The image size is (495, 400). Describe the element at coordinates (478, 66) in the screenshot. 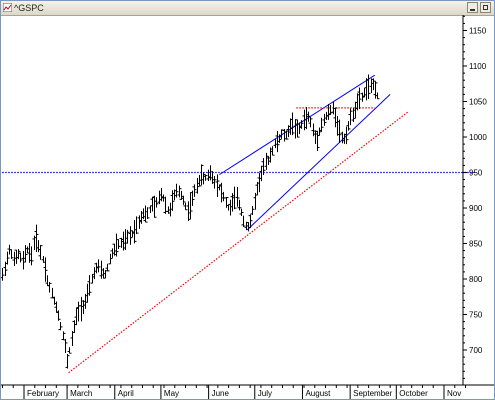

I see `y-tick-label: 1100` at that location.